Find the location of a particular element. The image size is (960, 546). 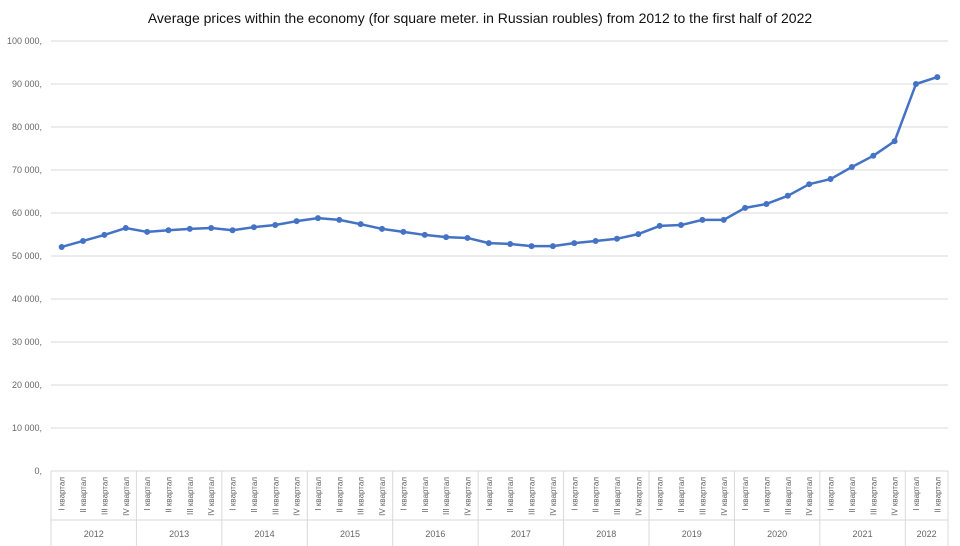

year-label: 2020 is located at coordinates (777, 534).